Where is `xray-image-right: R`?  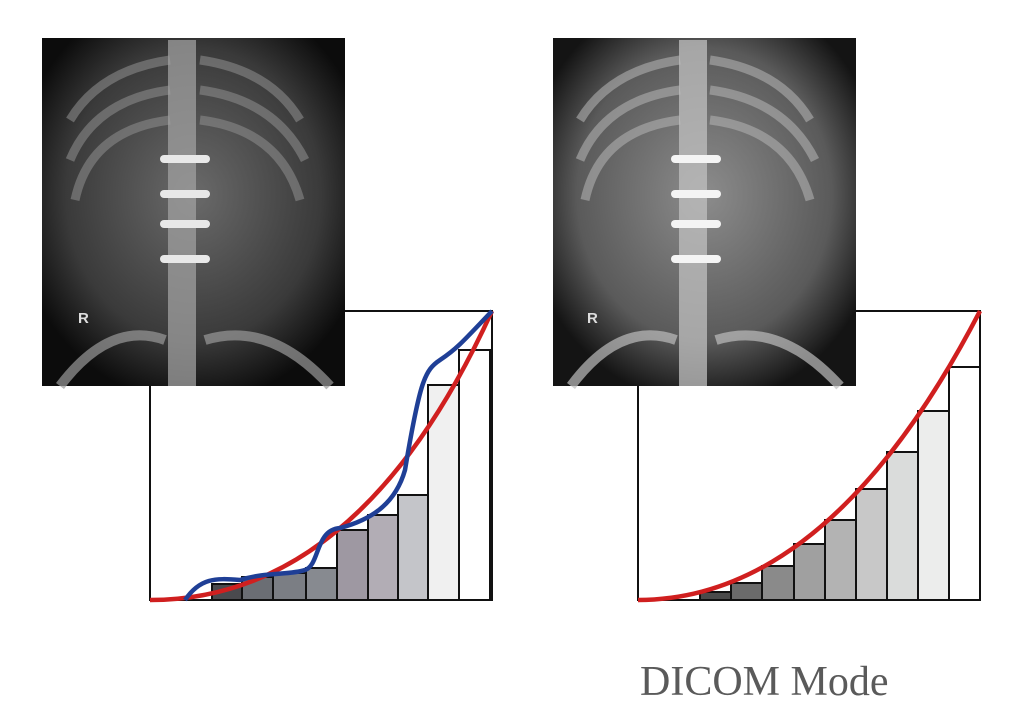 xray-image-right: R is located at coordinates (704, 214).